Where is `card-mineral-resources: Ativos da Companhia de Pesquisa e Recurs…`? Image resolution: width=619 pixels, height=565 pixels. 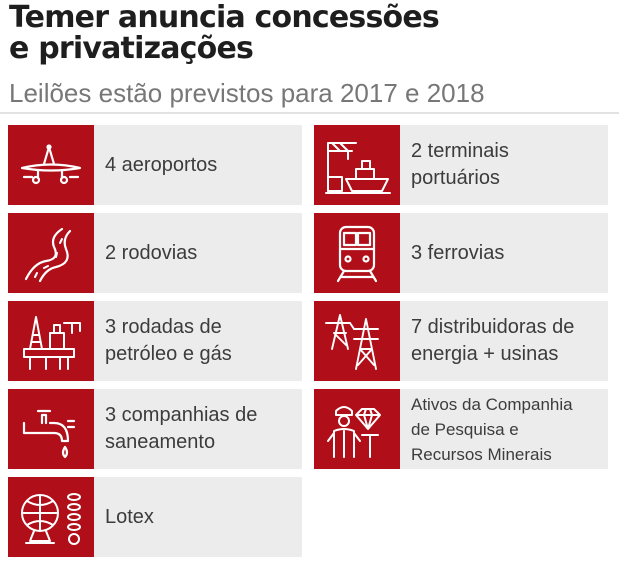
card-mineral-resources: Ativos da Companhia de Pesquisa e Recurs… is located at coordinates (461, 429).